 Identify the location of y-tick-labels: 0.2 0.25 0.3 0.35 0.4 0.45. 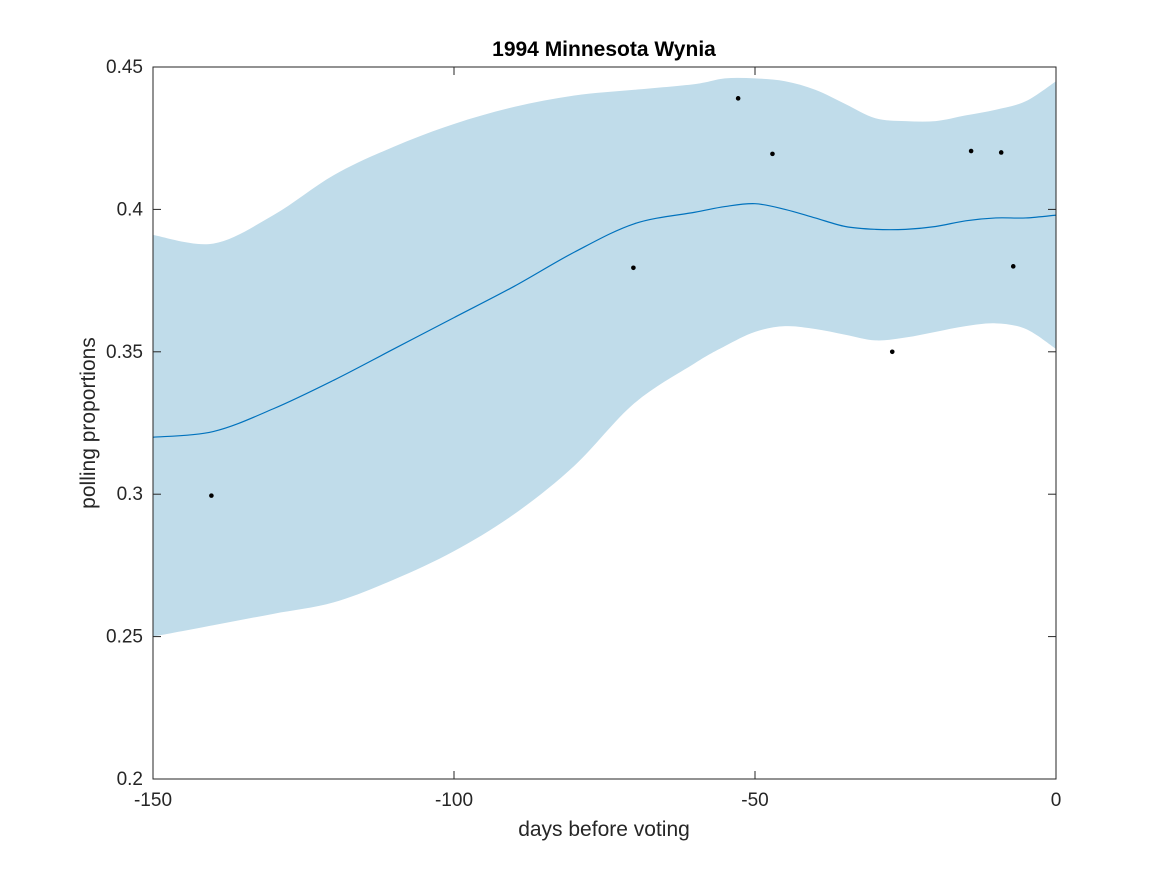
(124, 423).